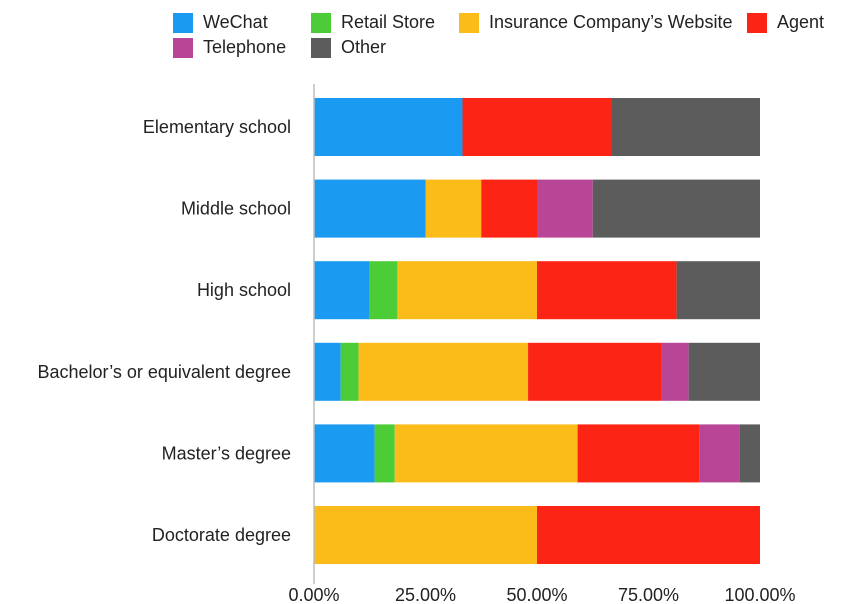 This screenshot has width=857, height=604. Describe the element at coordinates (536, 594) in the screenshot. I see `x-tick-label: 50.00%` at that location.